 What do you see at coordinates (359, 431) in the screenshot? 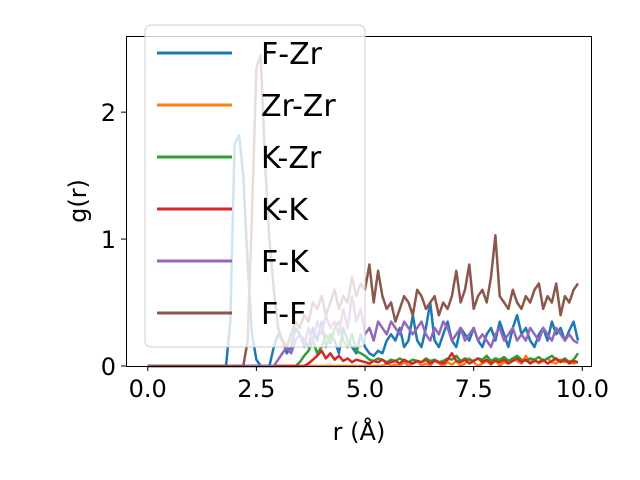
I see `x-axis-label: r (Å)` at bounding box center [359, 431].